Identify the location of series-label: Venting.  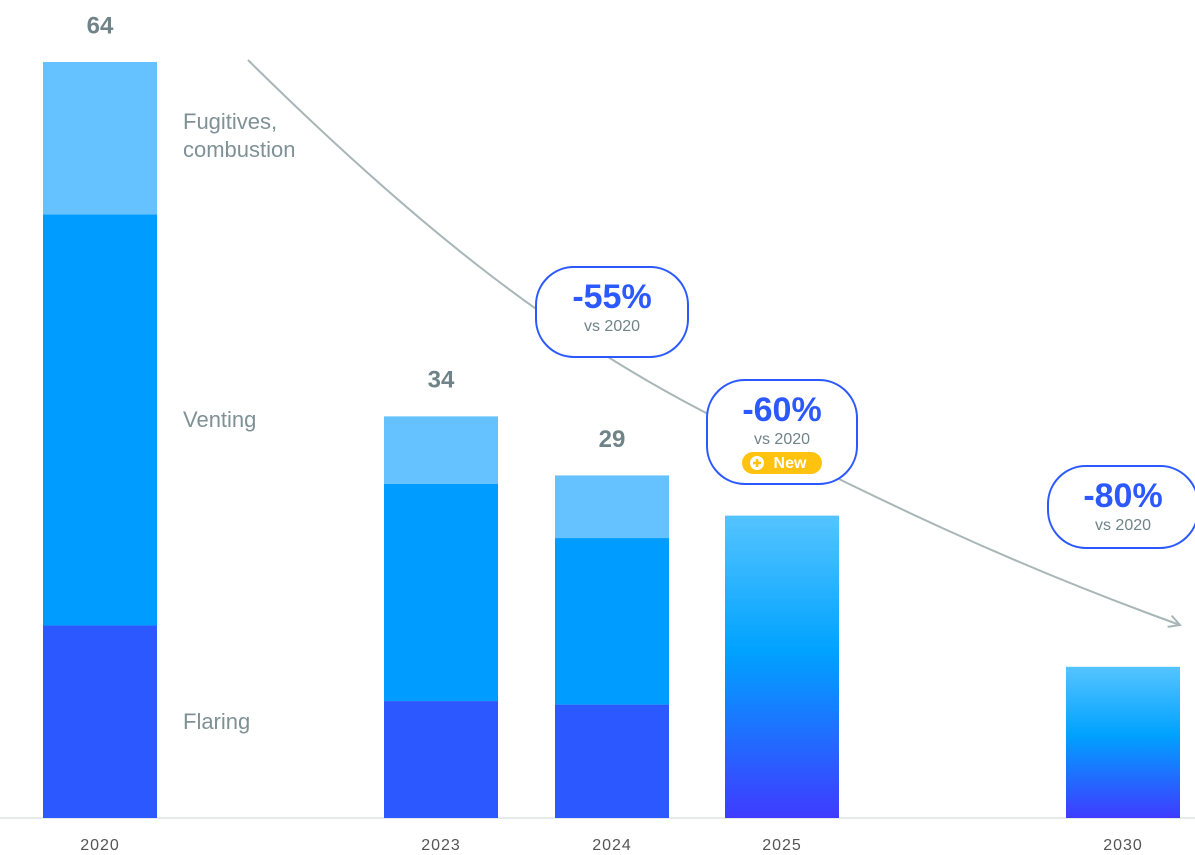
(220, 419).